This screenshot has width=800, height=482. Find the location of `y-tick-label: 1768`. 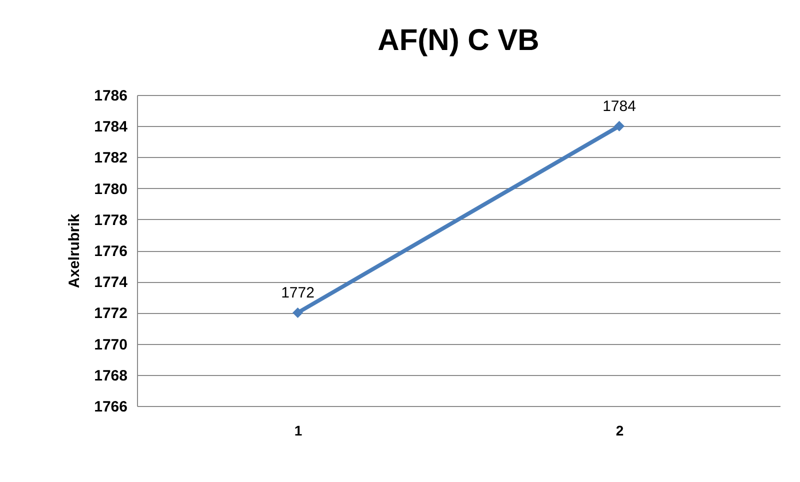

y-tick-label: 1768 is located at coordinates (111, 375).